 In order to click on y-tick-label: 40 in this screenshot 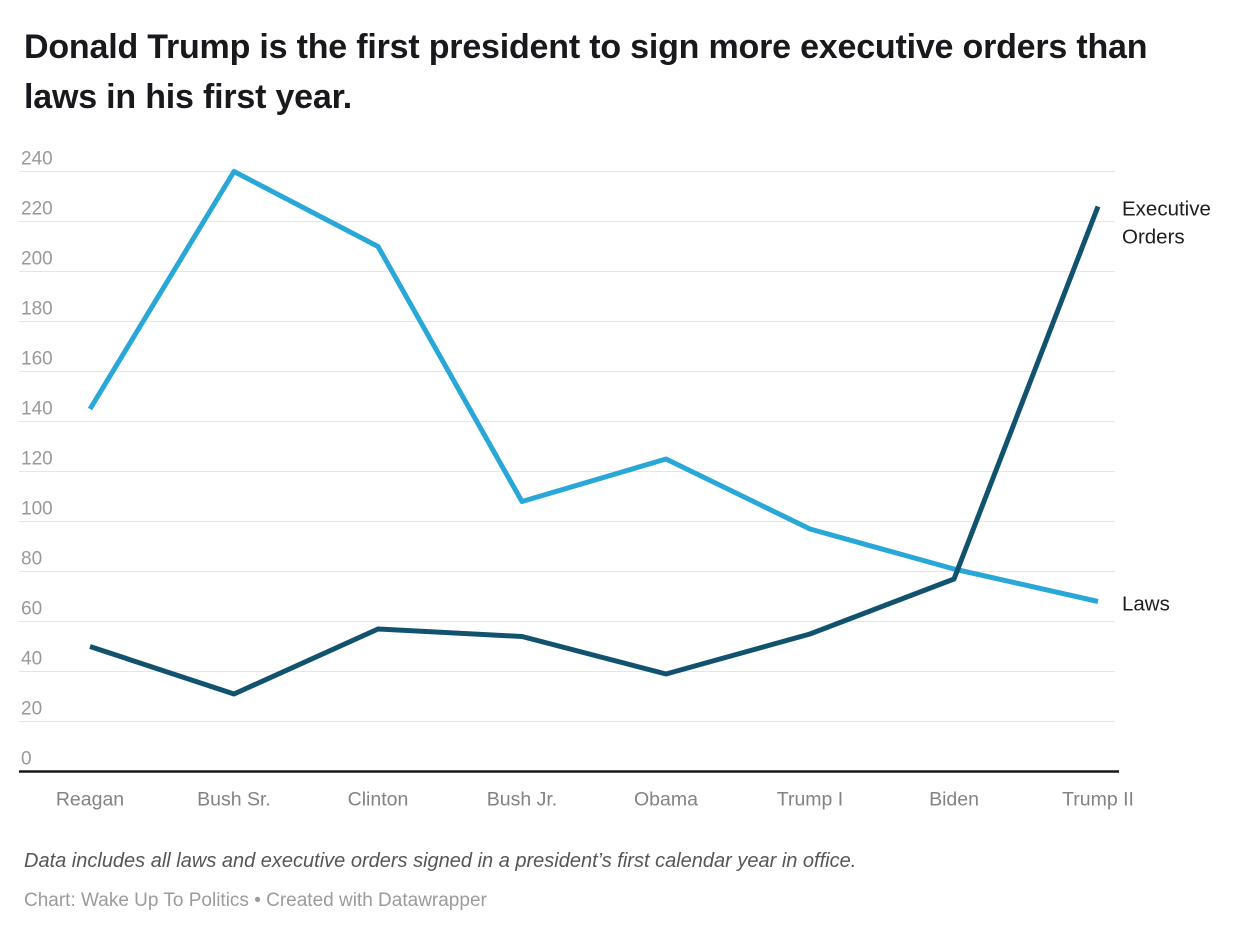, I will do `click(31, 659)`.